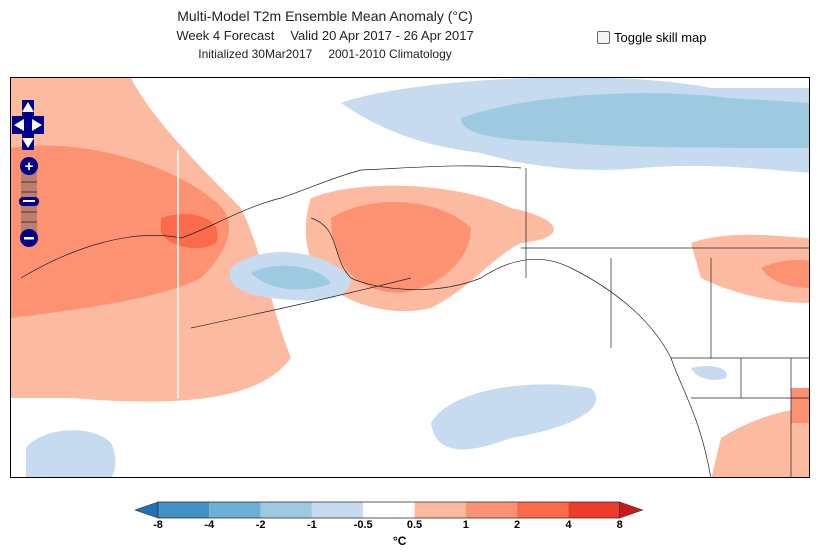  I want to click on valid-dates: Valid 20 Apr 2017 - 26 Apr 2017, so click(382, 35).